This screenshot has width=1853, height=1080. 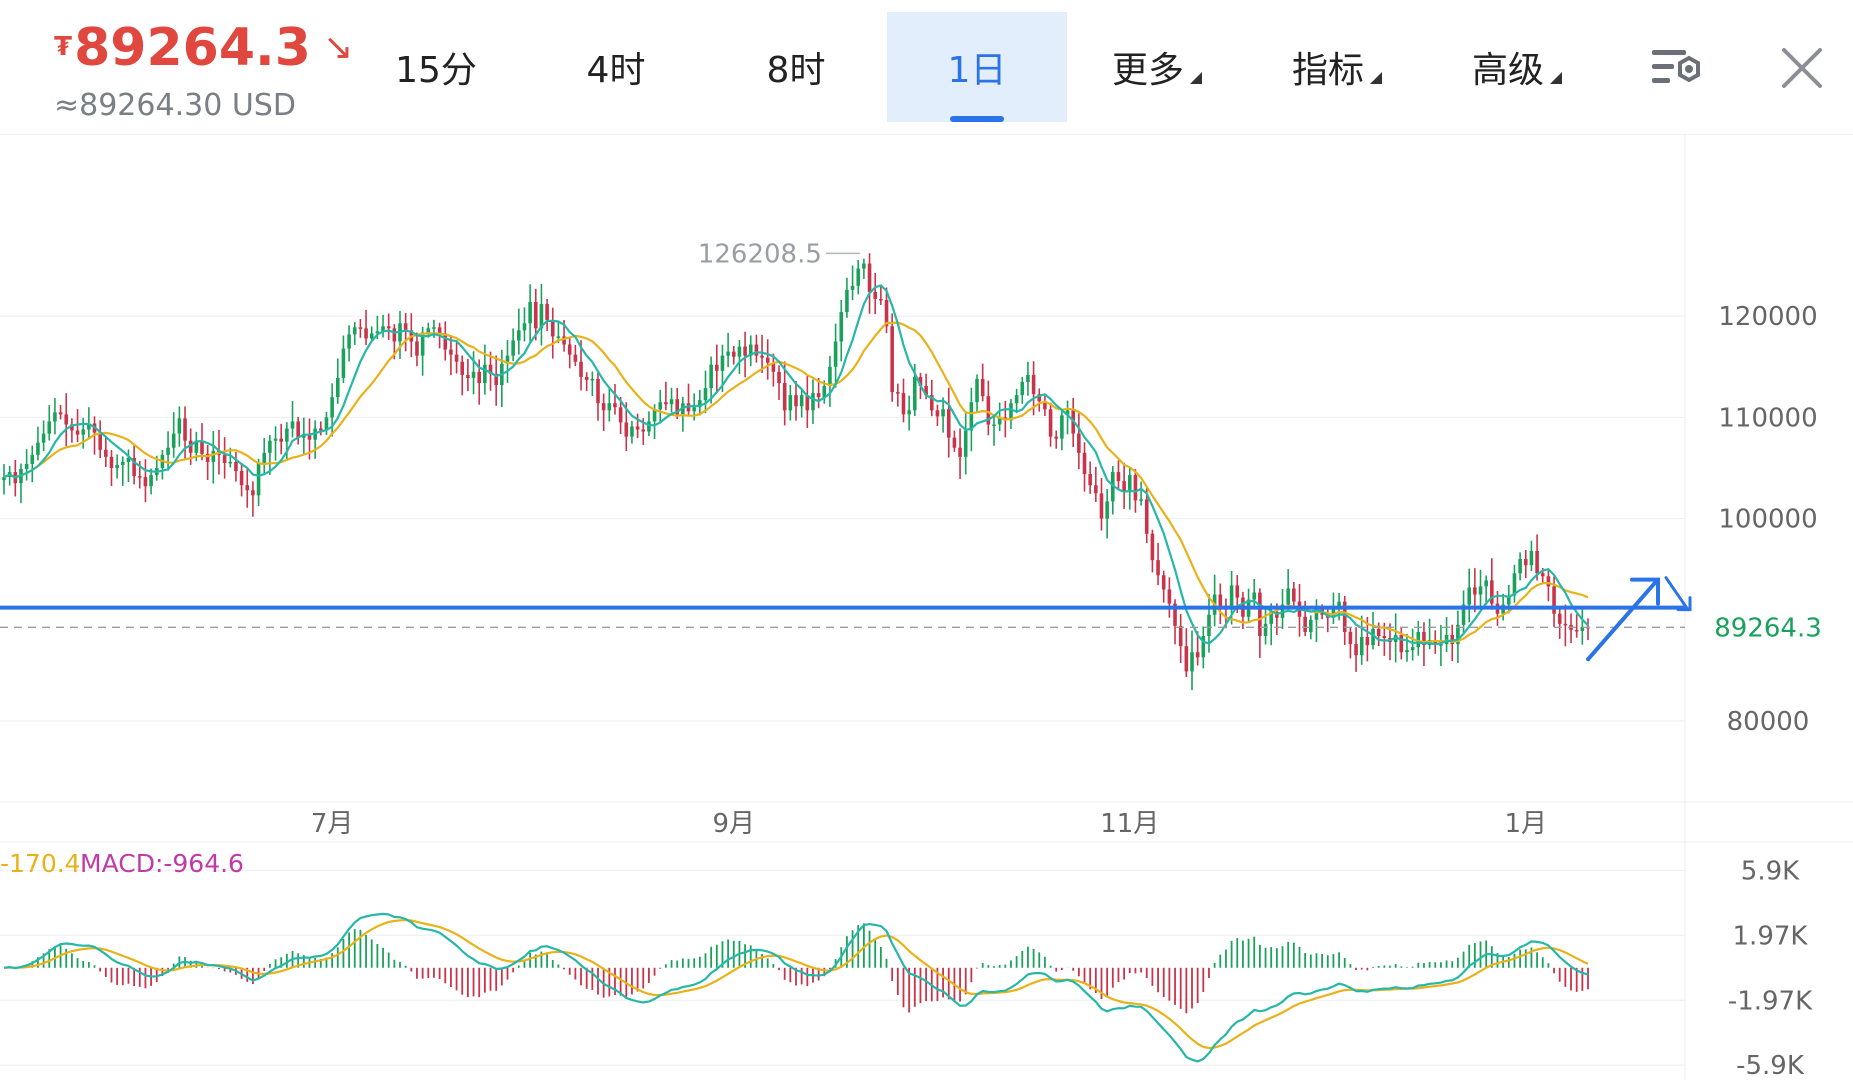 I want to click on tab-indicators: 指标, so click(x=1337, y=67).